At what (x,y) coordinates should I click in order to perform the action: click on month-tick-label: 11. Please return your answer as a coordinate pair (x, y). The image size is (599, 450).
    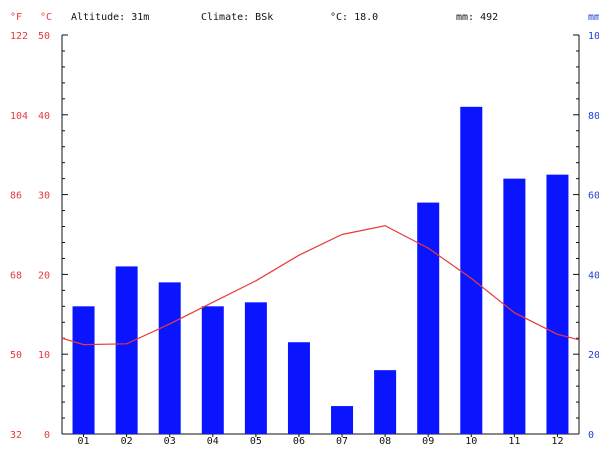
    Looking at the image, I should click on (514, 440).